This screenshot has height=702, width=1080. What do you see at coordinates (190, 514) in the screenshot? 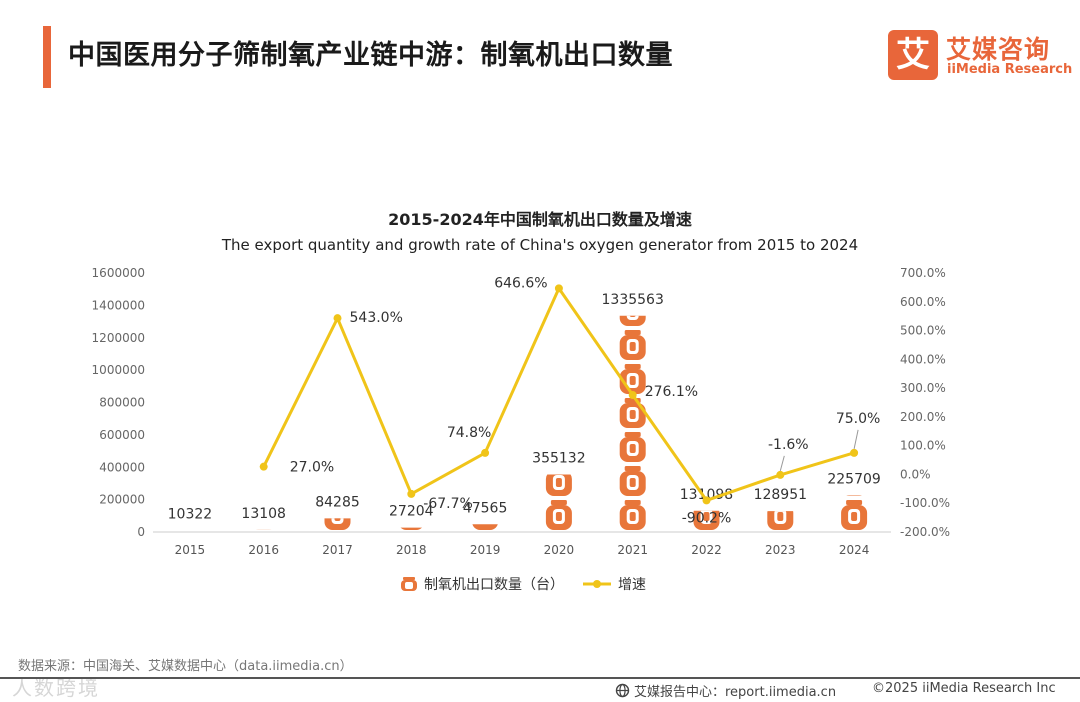
I see `bar-value-label: 10322` at bounding box center [190, 514].